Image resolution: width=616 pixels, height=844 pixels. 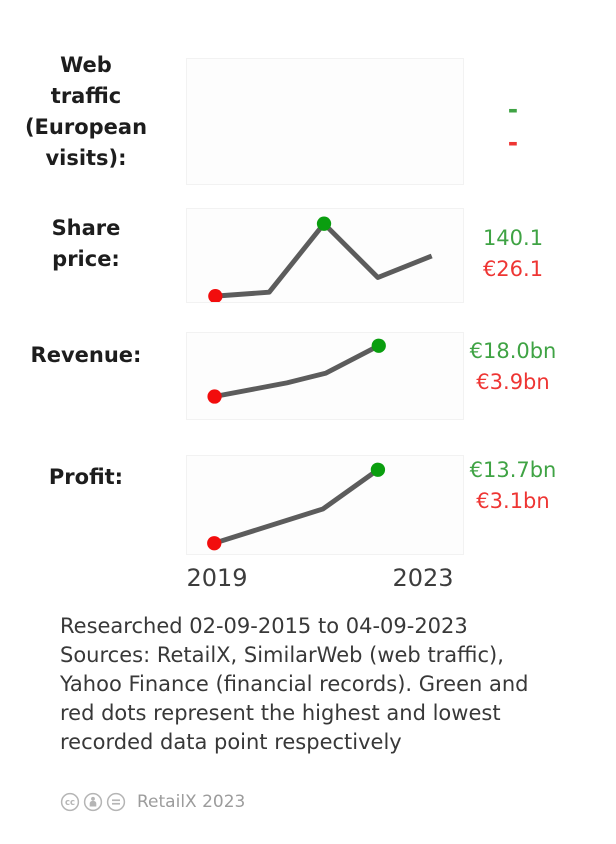 I want to click on lowest-value: €26.1, so click(x=513, y=269).